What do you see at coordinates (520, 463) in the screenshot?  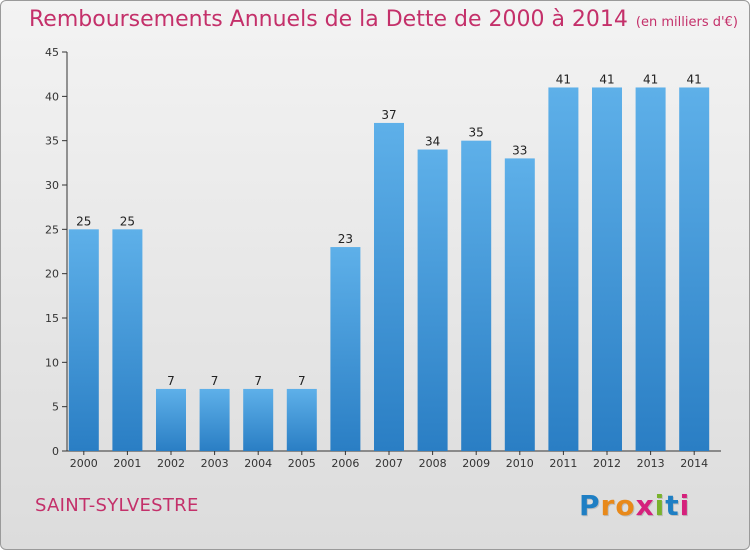 I see `x-tick-label: 2010` at bounding box center [520, 463].